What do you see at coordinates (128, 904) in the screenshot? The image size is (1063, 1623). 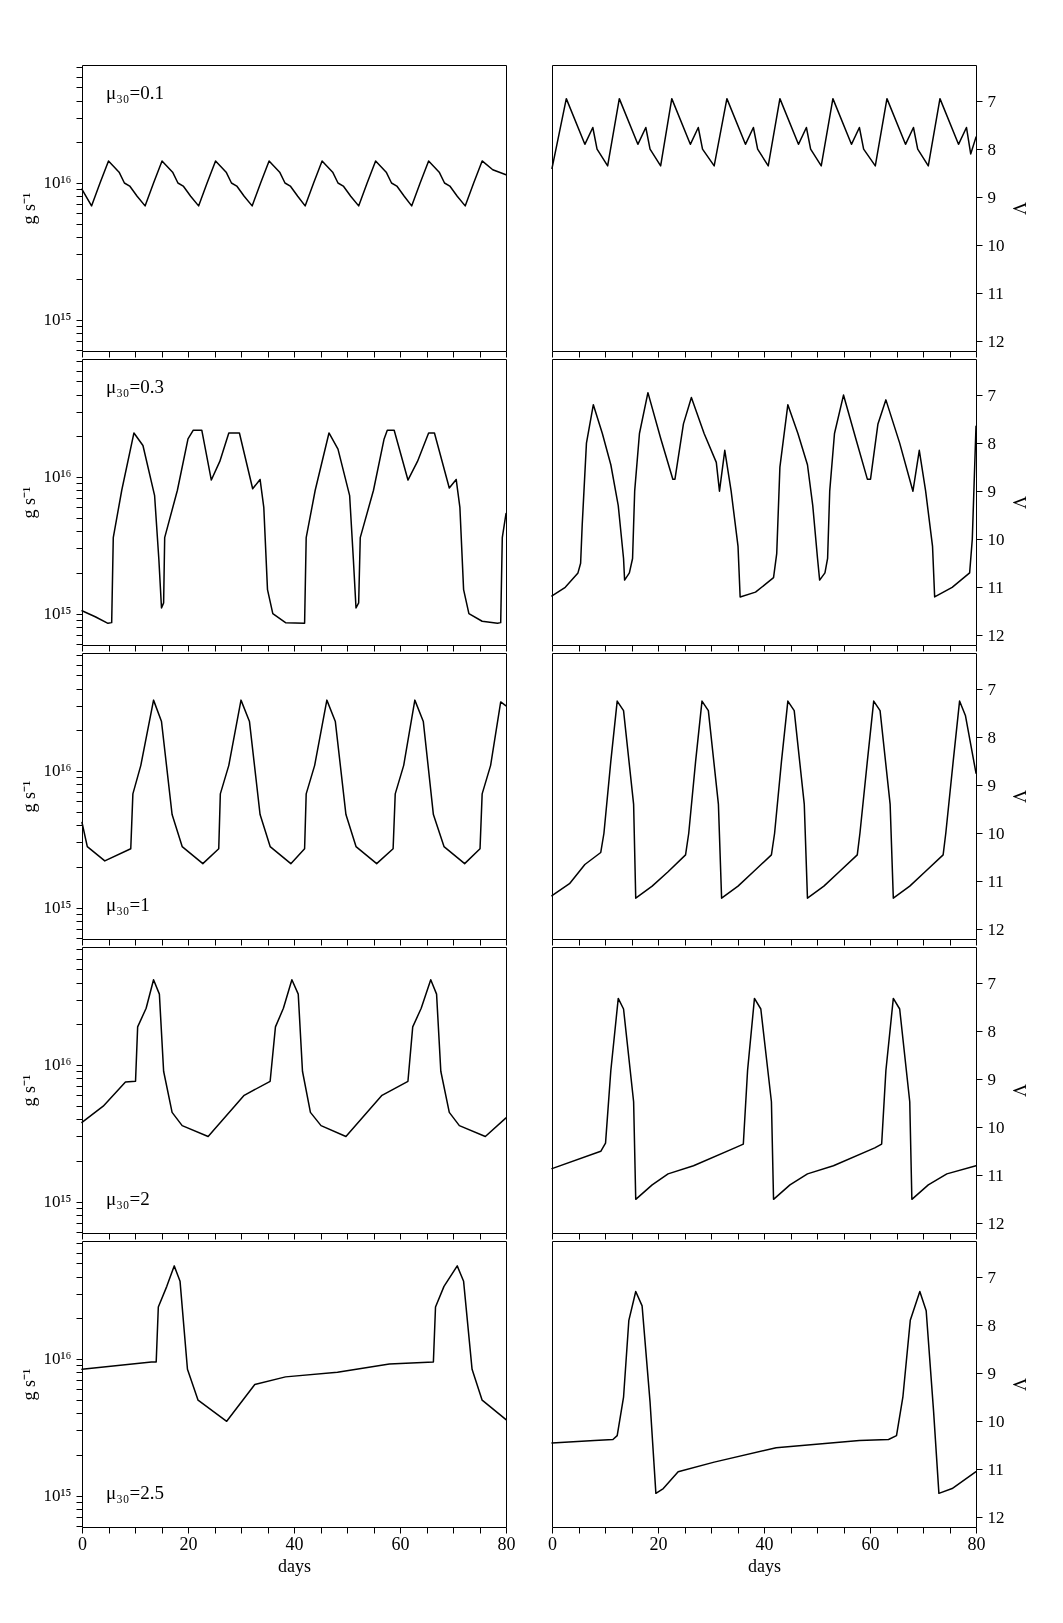 I see `annotation: μ₃₀=1` at bounding box center [128, 904].